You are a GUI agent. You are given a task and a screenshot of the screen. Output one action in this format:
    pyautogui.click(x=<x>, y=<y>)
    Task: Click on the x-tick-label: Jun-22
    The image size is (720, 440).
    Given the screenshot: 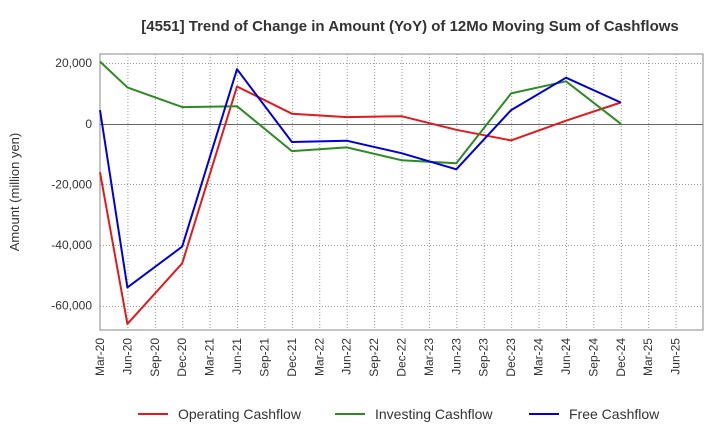 What is the action you would take?
    pyautogui.click(x=347, y=356)
    